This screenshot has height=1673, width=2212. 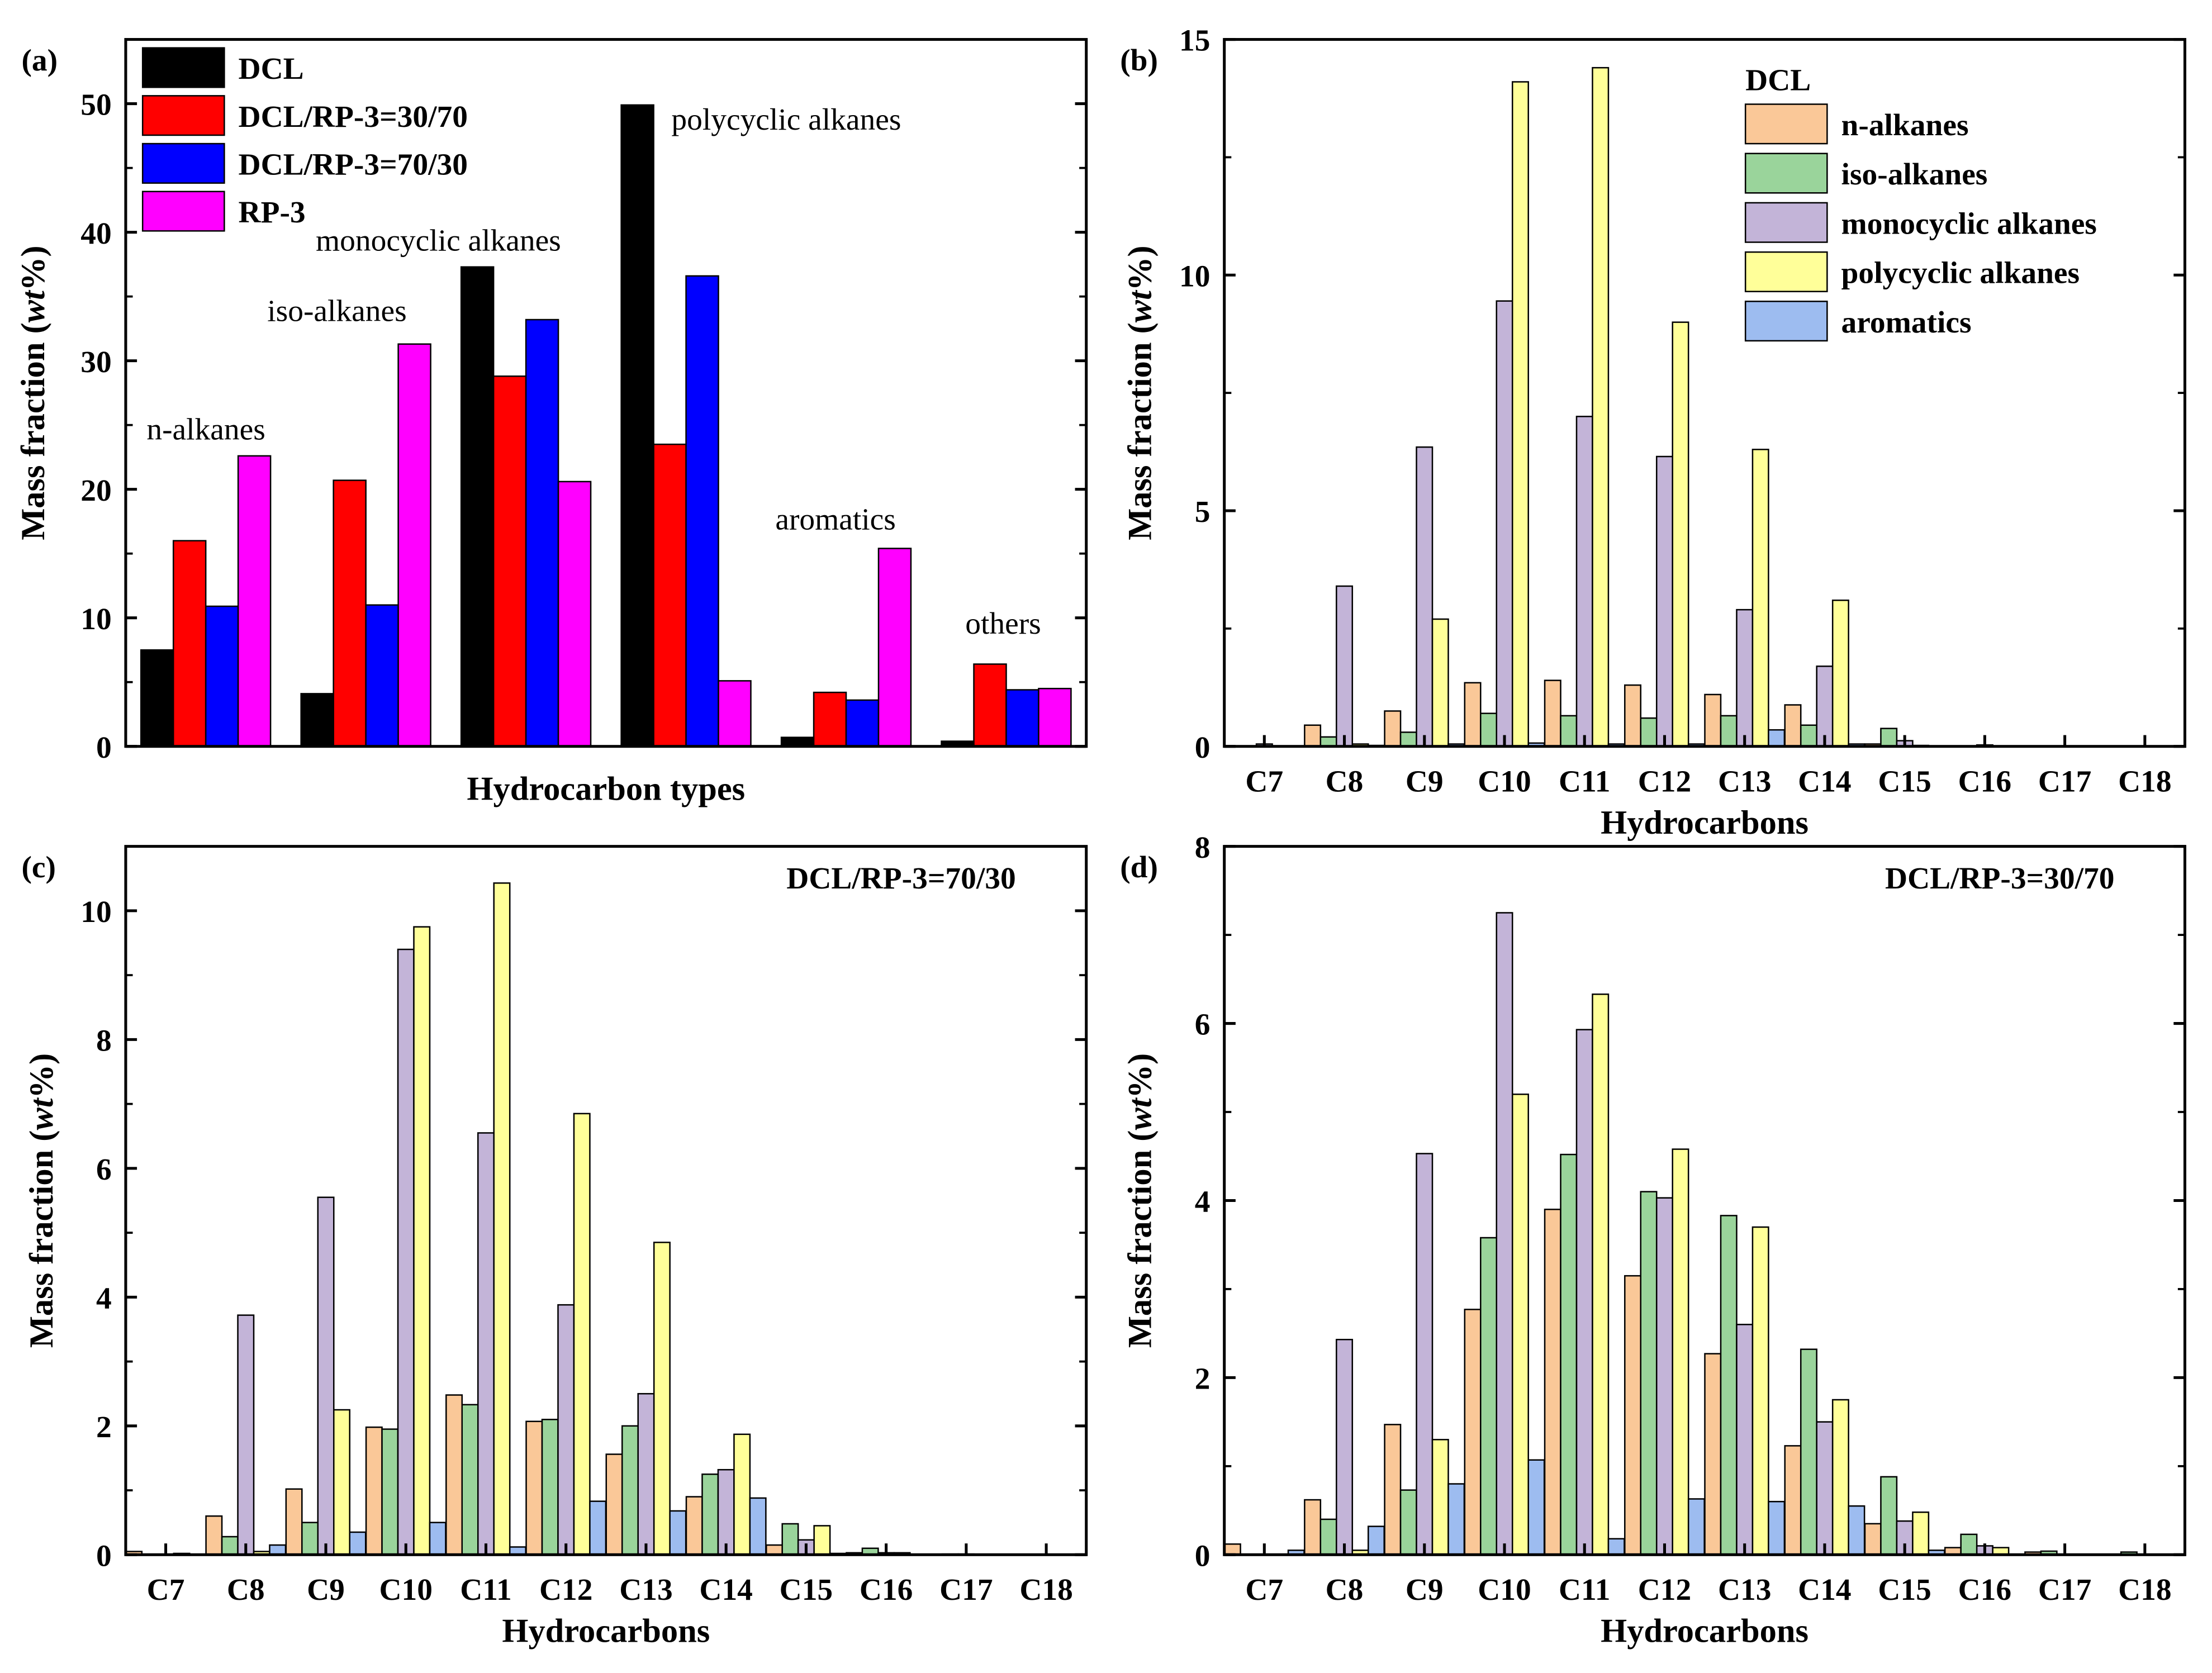 I want to click on bar-iso-alkanes-c11, so click(x=470, y=1480).